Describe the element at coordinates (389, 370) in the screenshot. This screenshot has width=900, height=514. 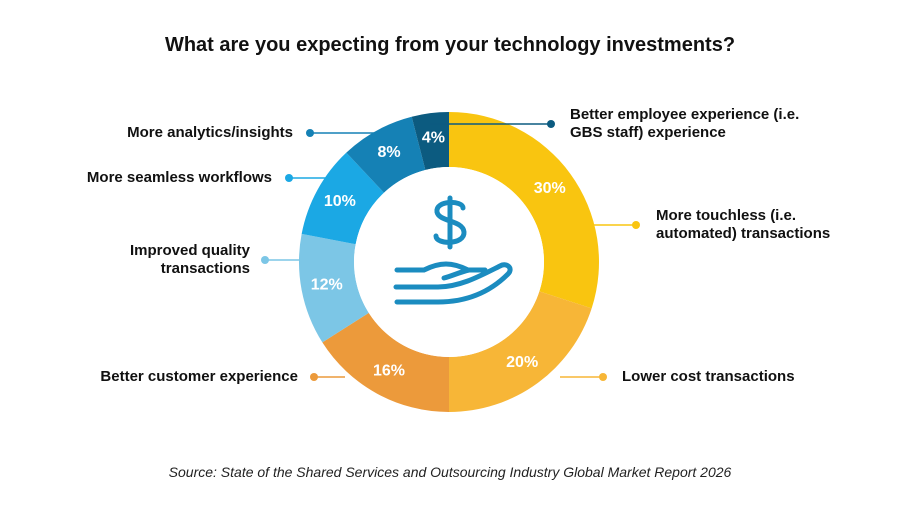
I see `value-label: 16%` at that location.